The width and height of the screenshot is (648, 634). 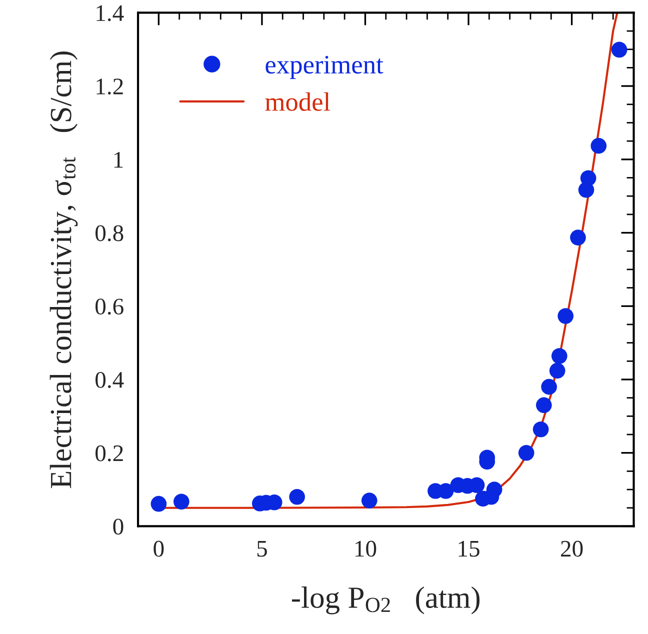 What do you see at coordinates (110, 306) in the screenshot?
I see `y-tick-label: 0.6` at bounding box center [110, 306].